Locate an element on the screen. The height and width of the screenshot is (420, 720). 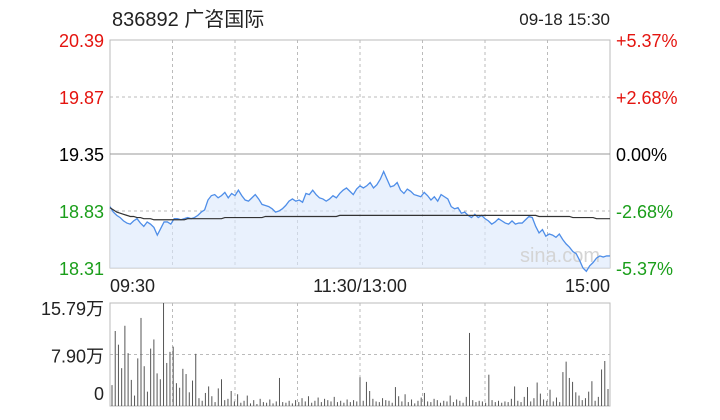
y-axis-left: 20.39 19.87 19.35 18.83 18.31 is located at coordinates (81, 155).